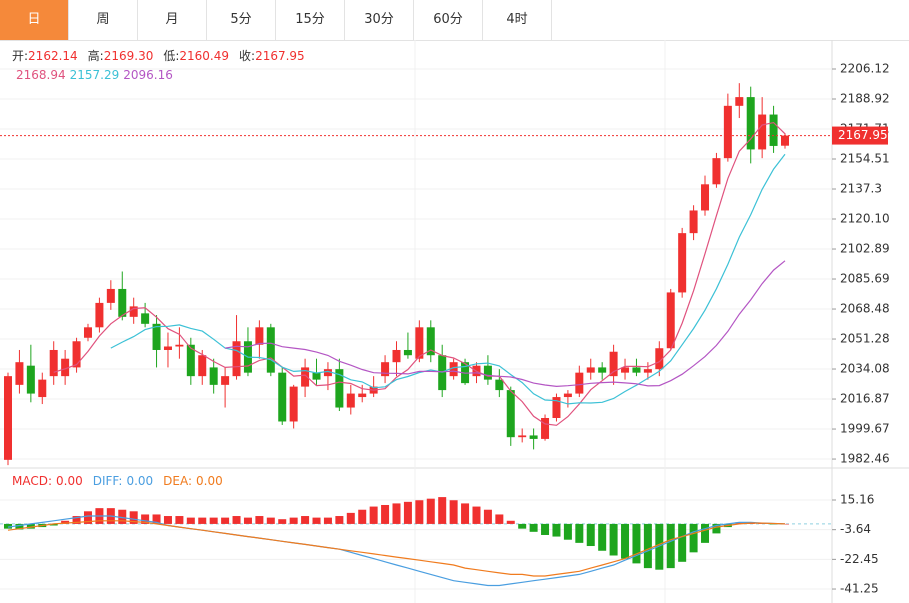  What do you see at coordinates (204, 56) in the screenshot?
I see `legend-value: 2160.49` at bounding box center [204, 56].